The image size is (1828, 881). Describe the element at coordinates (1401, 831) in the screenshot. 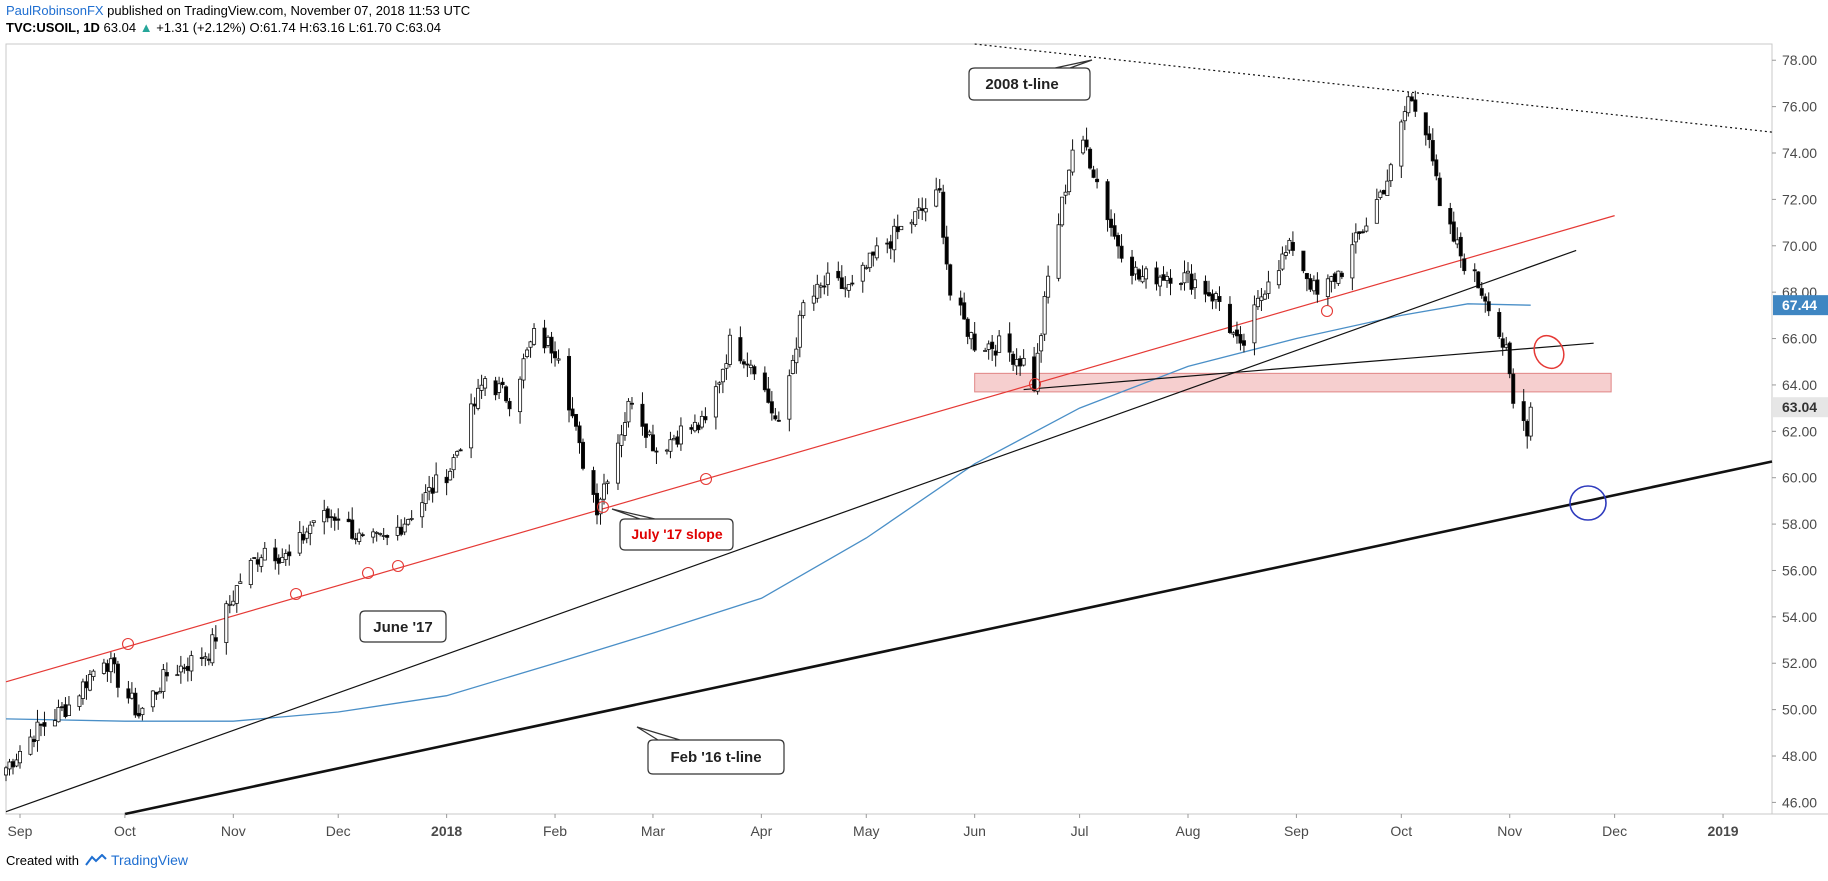

I see `time-tick-label: Oct` at that location.